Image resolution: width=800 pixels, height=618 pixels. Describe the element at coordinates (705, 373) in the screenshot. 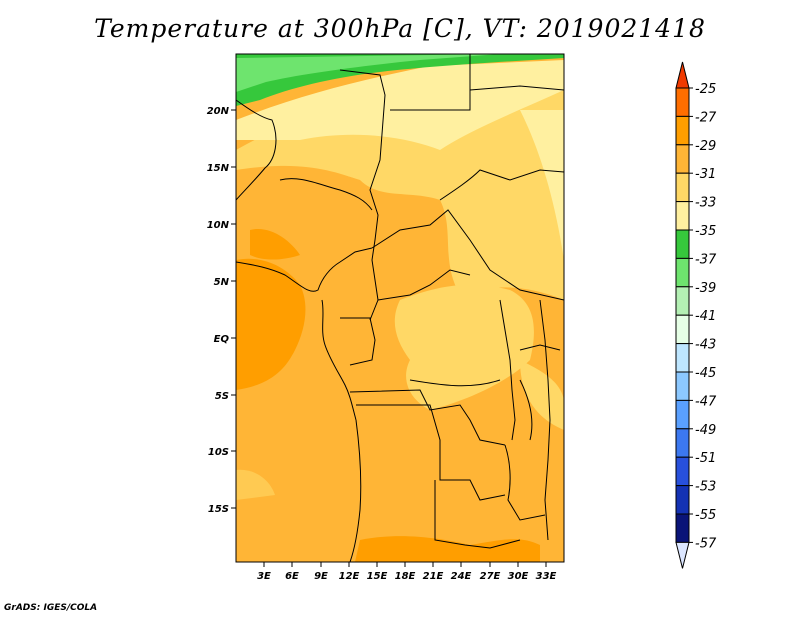

I see `colorbar-label: -45` at that location.